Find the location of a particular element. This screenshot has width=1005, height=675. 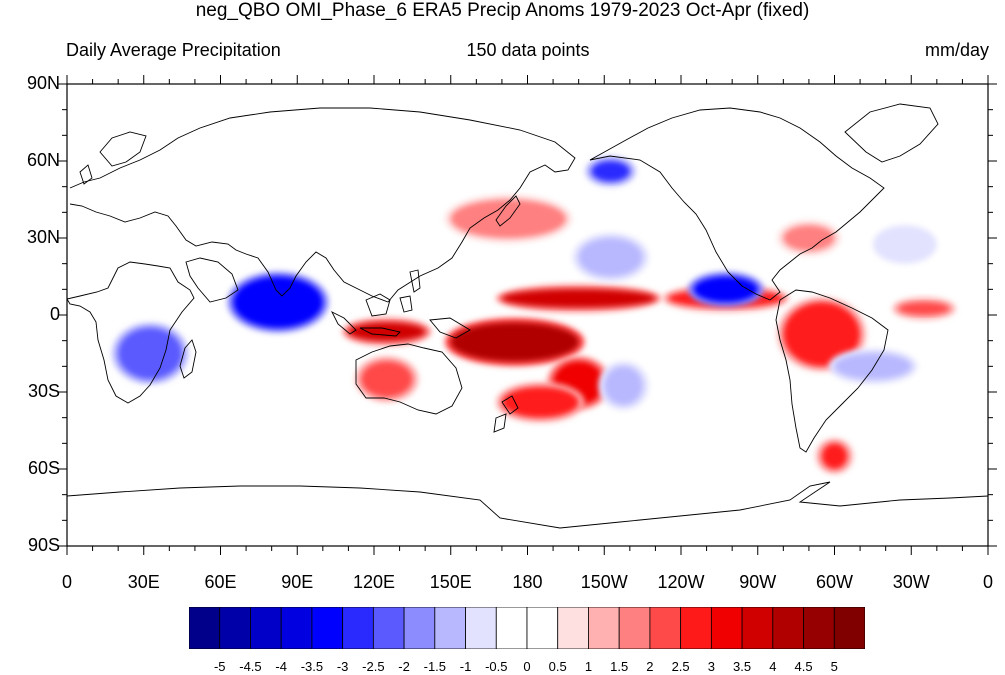

colorbar-label: 0.5 is located at coordinates (557, 666).